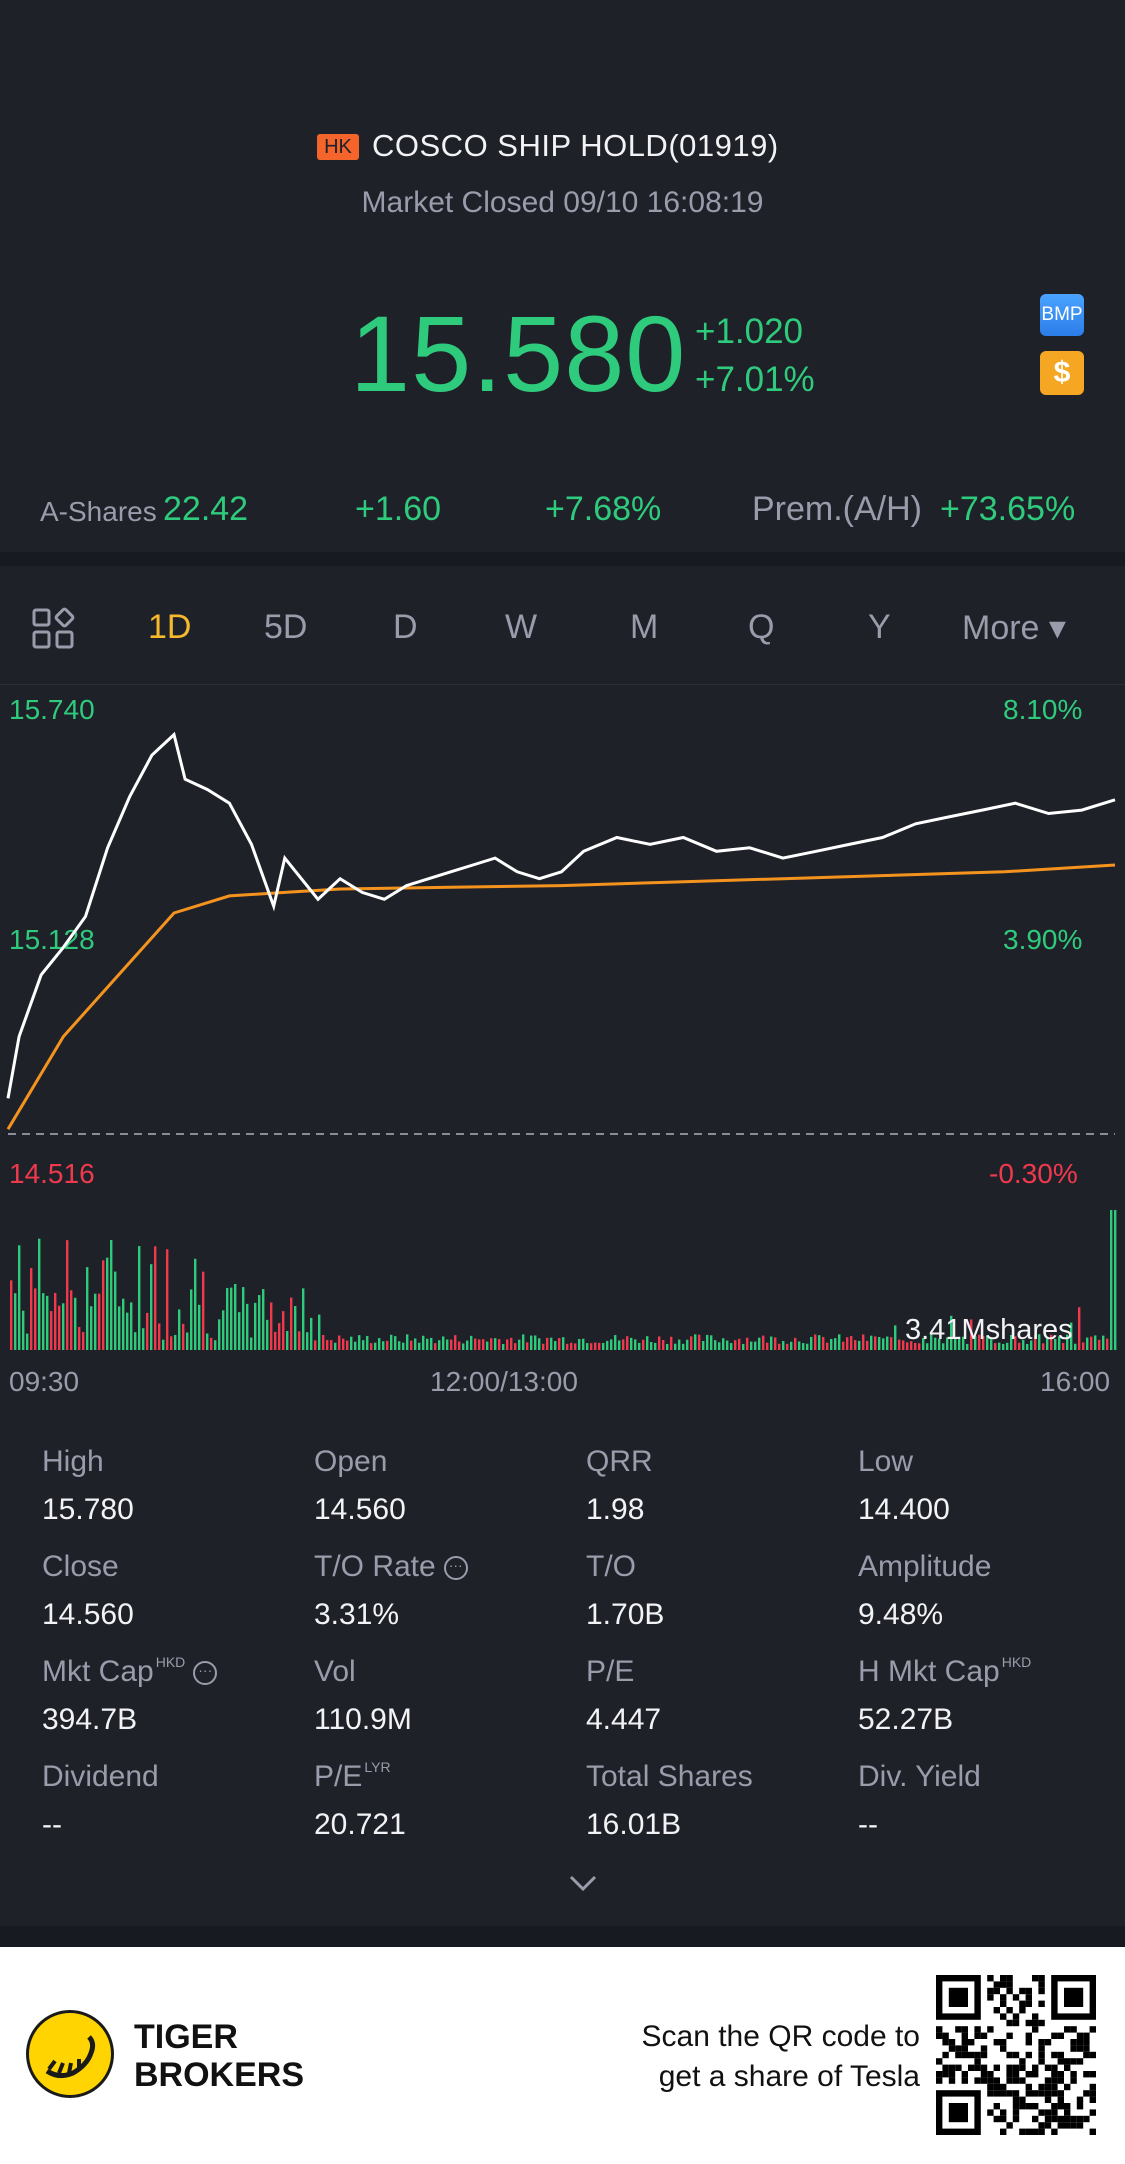  I want to click on x-axis-mid-label: 12:00/13:00, so click(504, 1381).